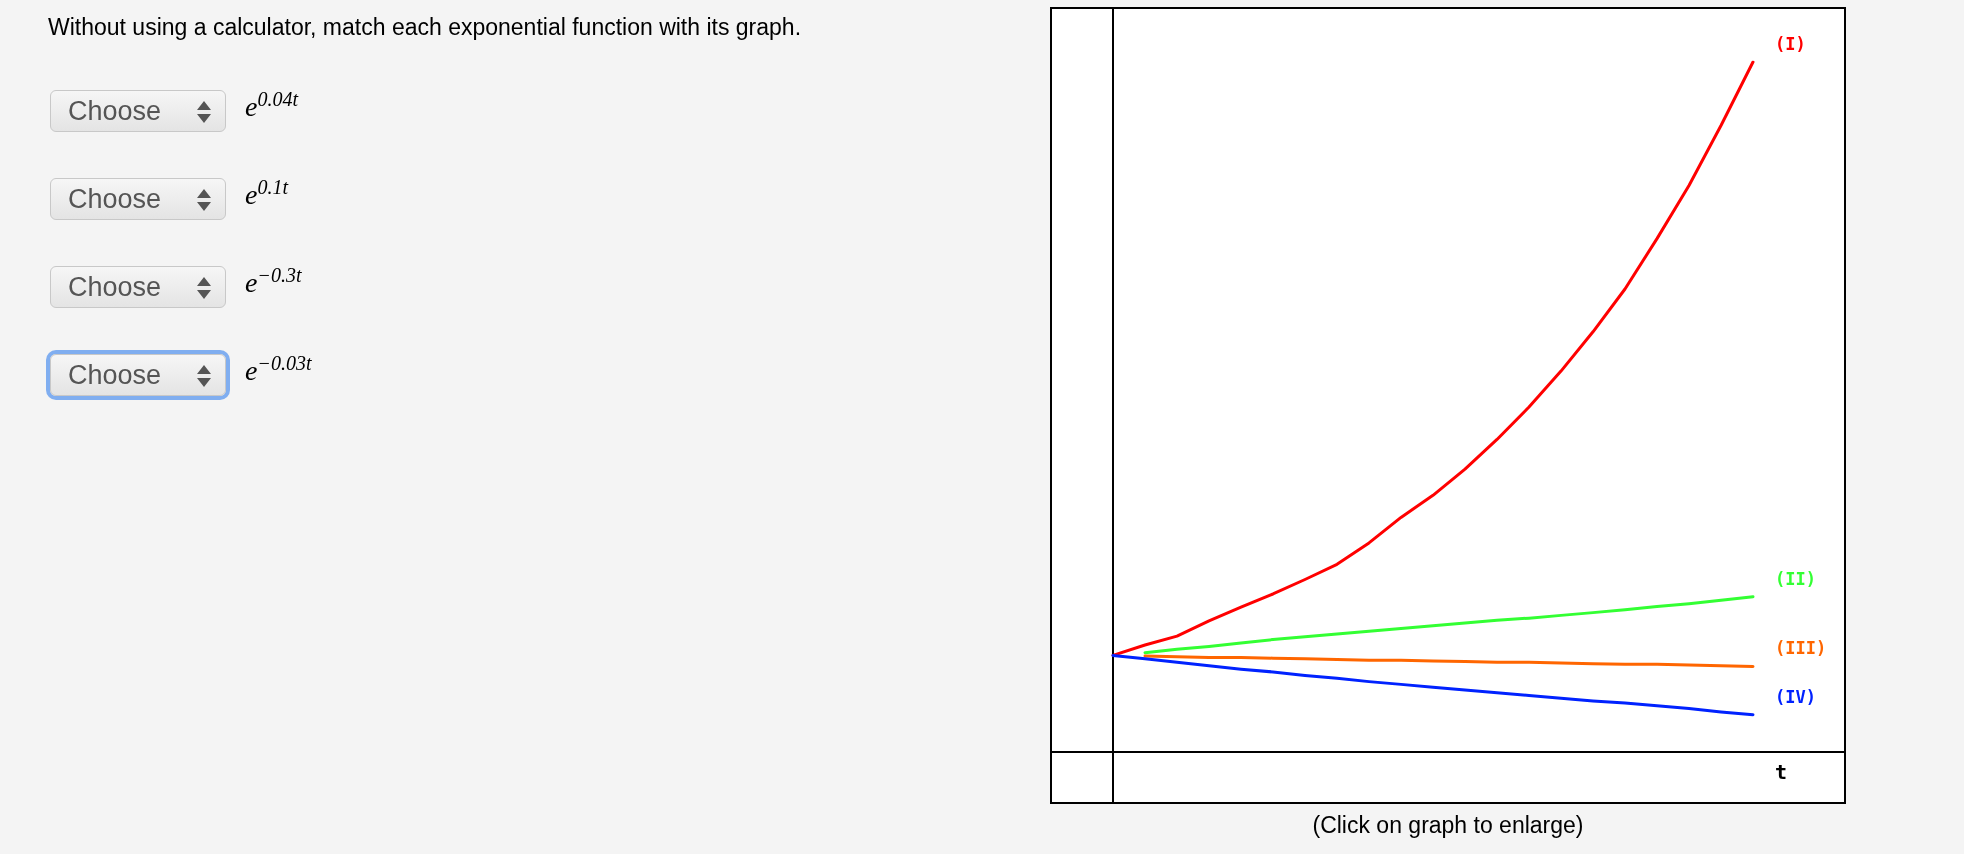 This screenshot has width=1964, height=854. I want to click on series-label: (III), so click(1801, 648).